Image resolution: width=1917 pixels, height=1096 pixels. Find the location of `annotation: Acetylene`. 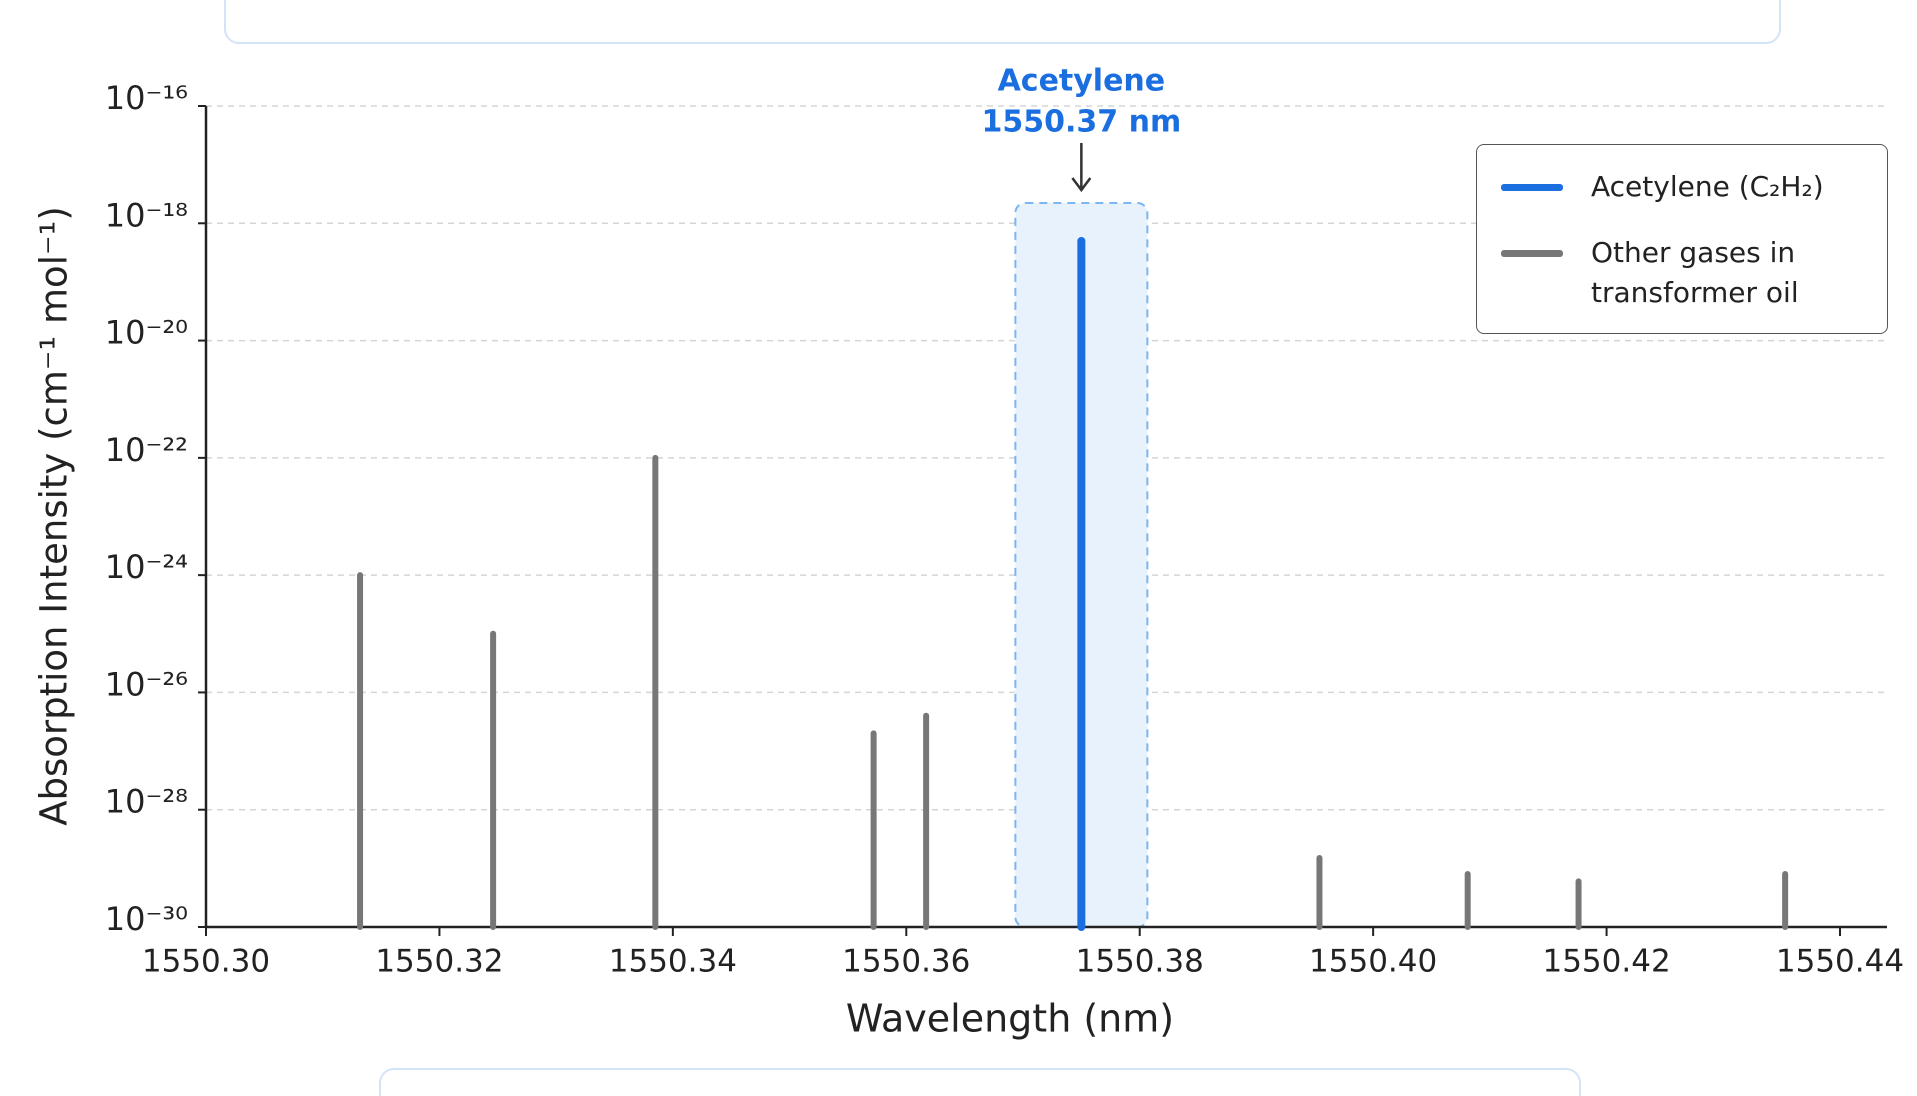

annotation: Acetylene is located at coordinates (1082, 81).